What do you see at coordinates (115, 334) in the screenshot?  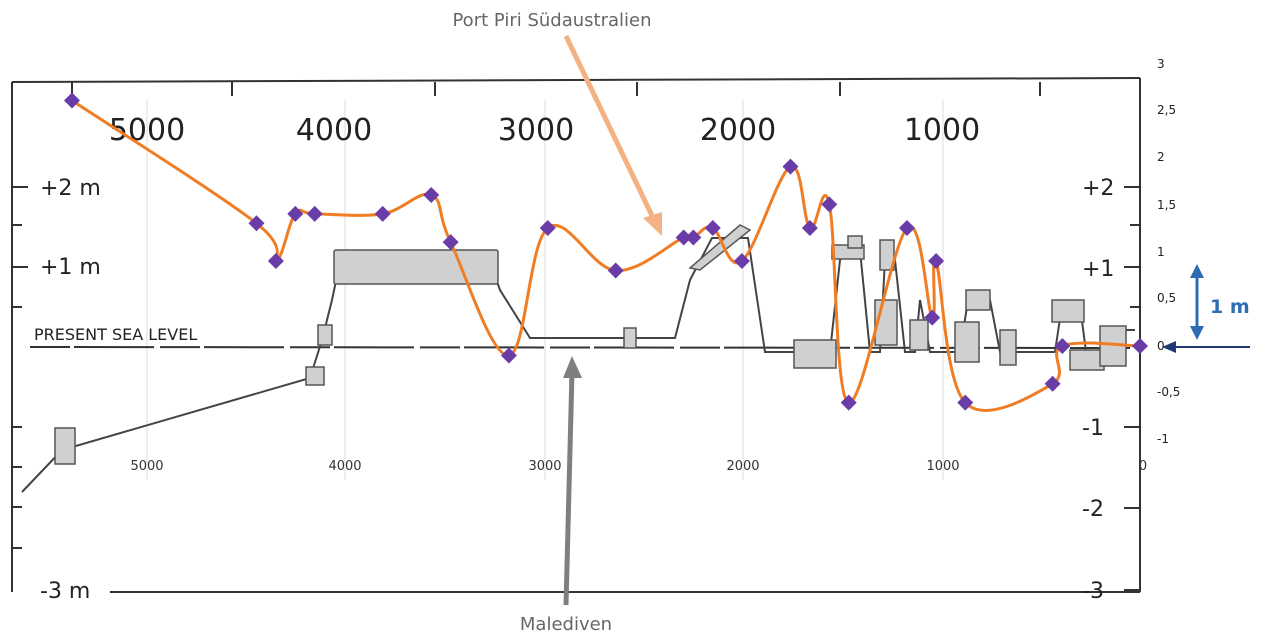 I see `present-sea-level-label: PRESENT SEA LEVEL` at bounding box center [115, 334].